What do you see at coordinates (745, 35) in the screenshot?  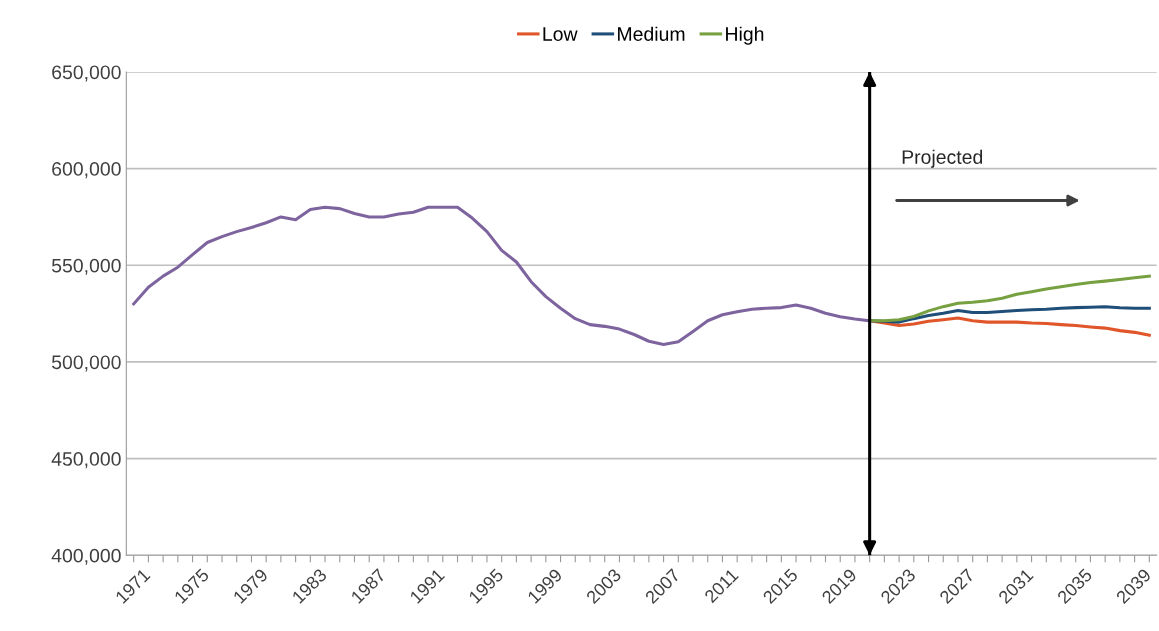 I see `legend-label: High` at bounding box center [745, 35].